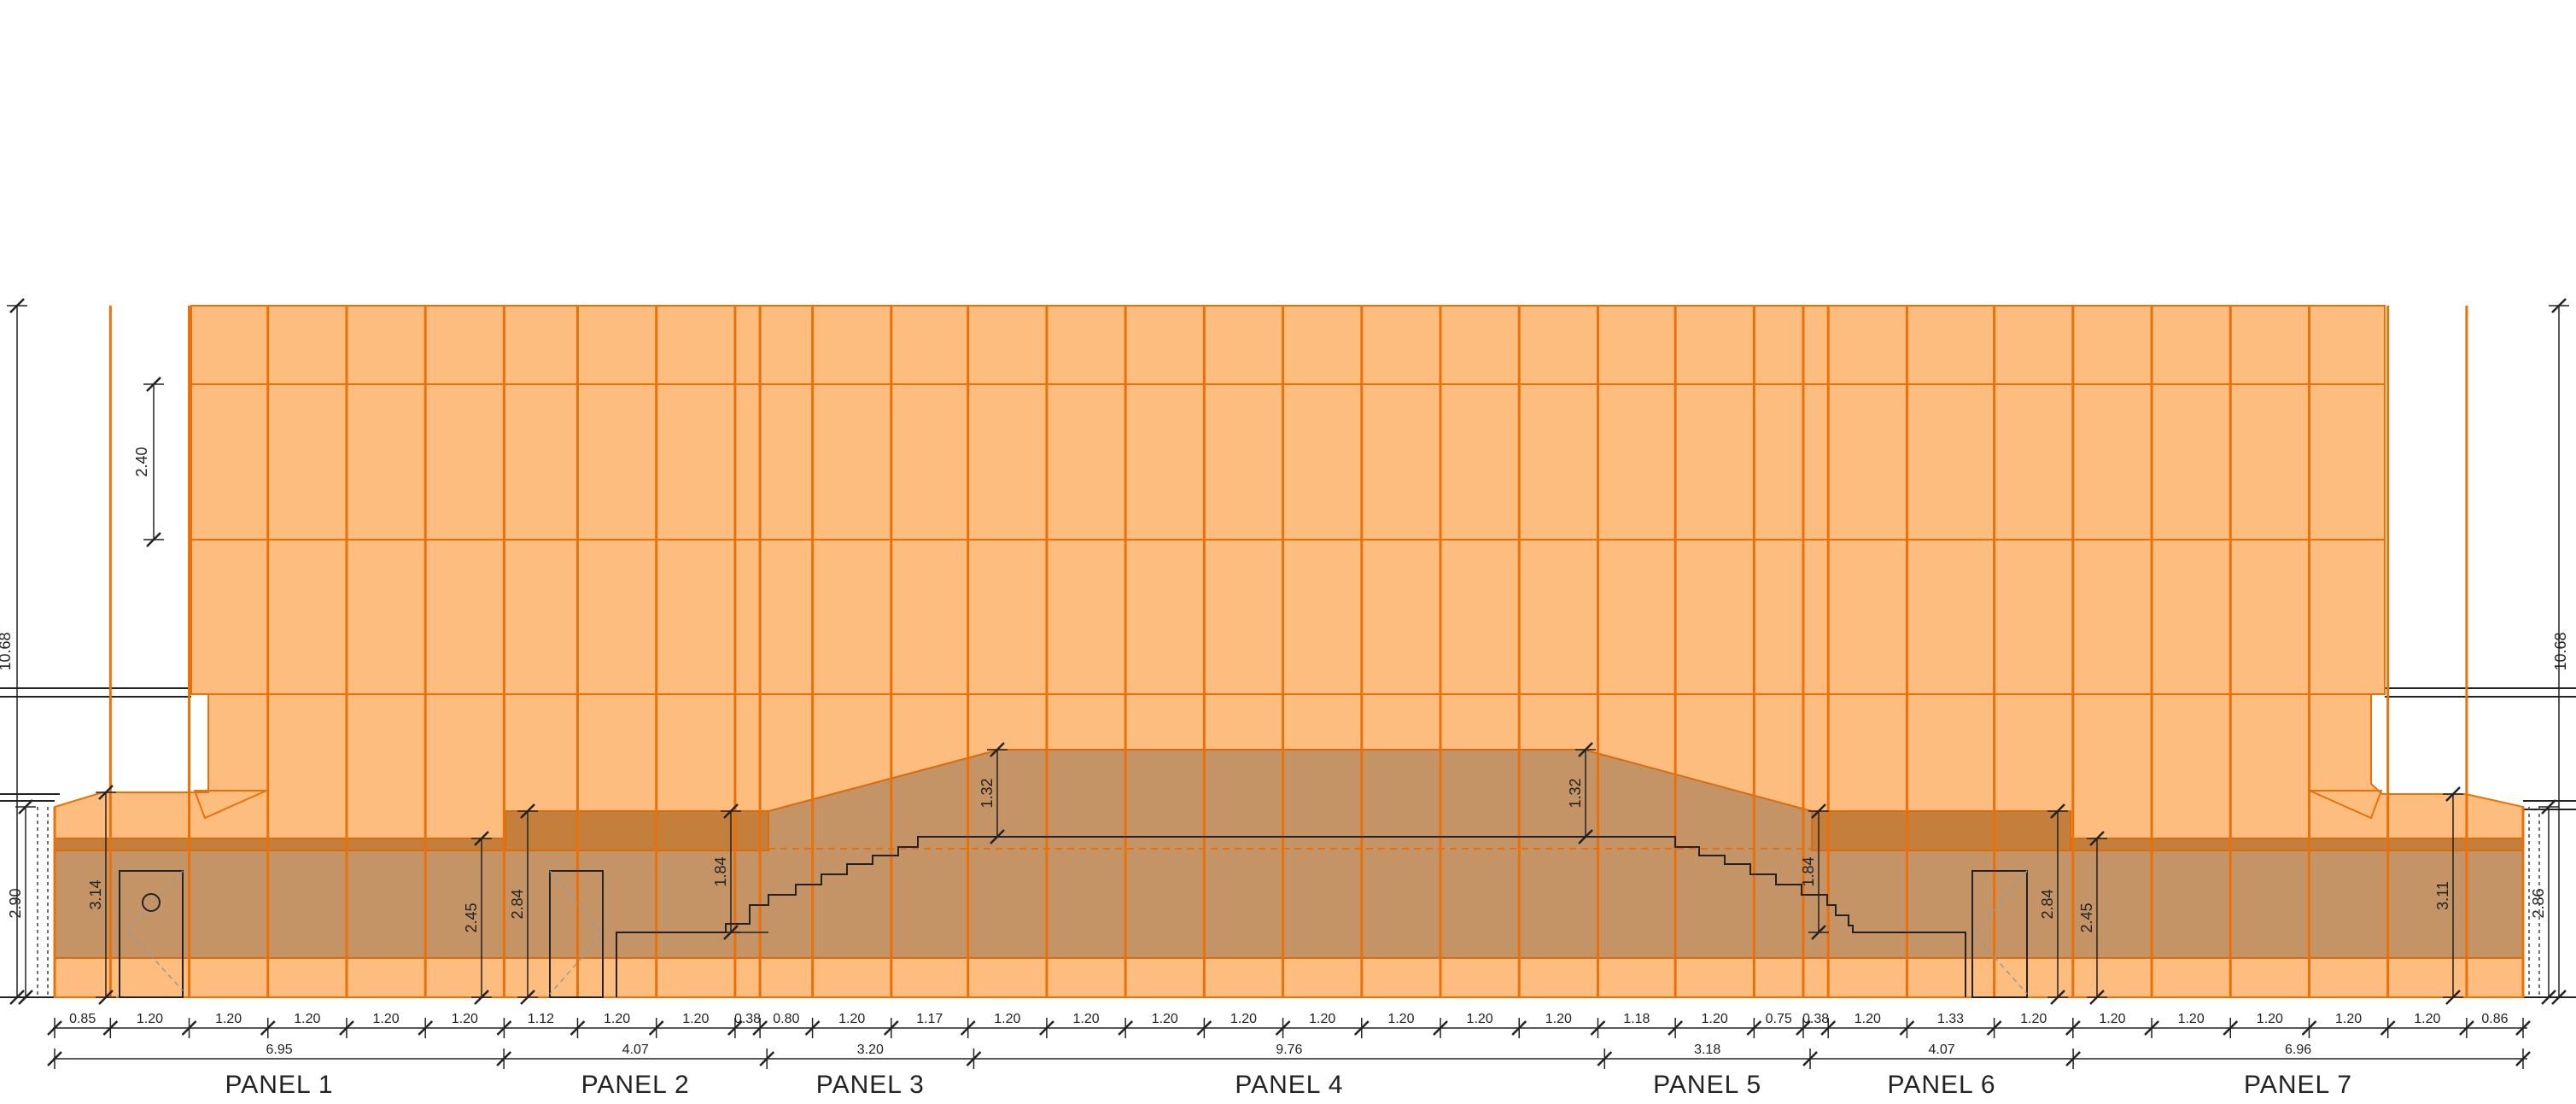 The height and width of the screenshot is (1104, 2576). Describe the element at coordinates (517, 904) in the screenshot. I see `dim-left-mid-b: 2.84` at that location.